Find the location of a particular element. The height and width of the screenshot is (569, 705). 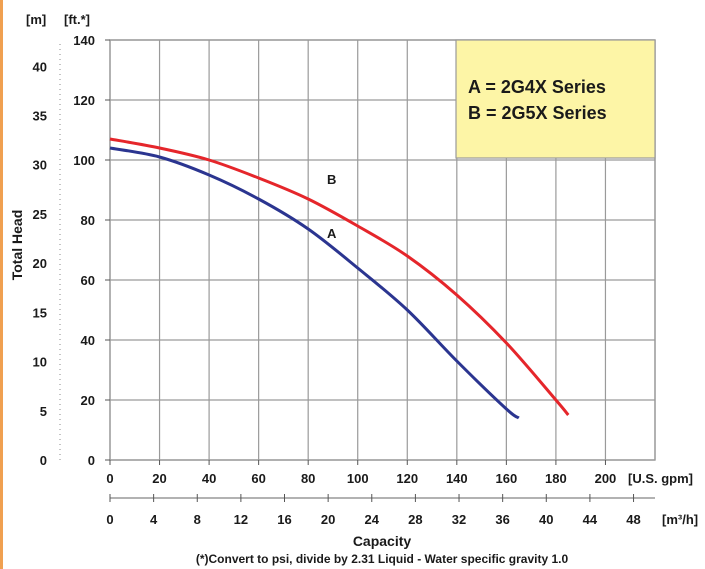

x-unit-m3h: [m³/h] is located at coordinates (680, 519).